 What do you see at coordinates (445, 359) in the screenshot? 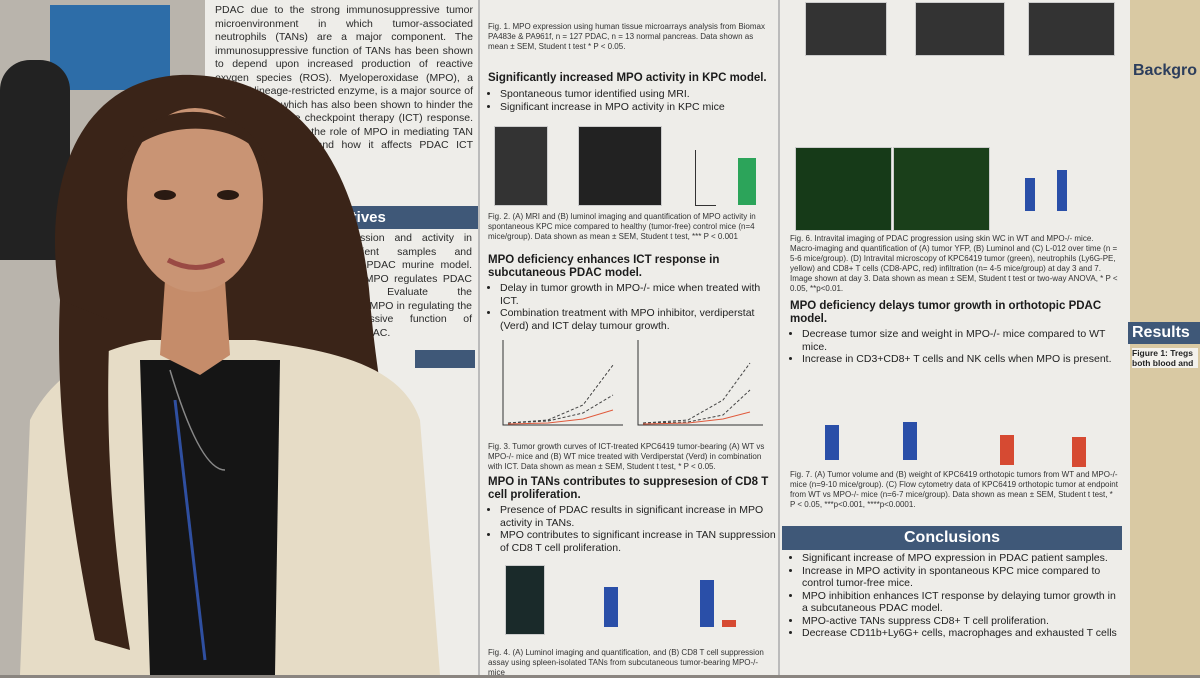
I see `section-header` at bounding box center [445, 359].